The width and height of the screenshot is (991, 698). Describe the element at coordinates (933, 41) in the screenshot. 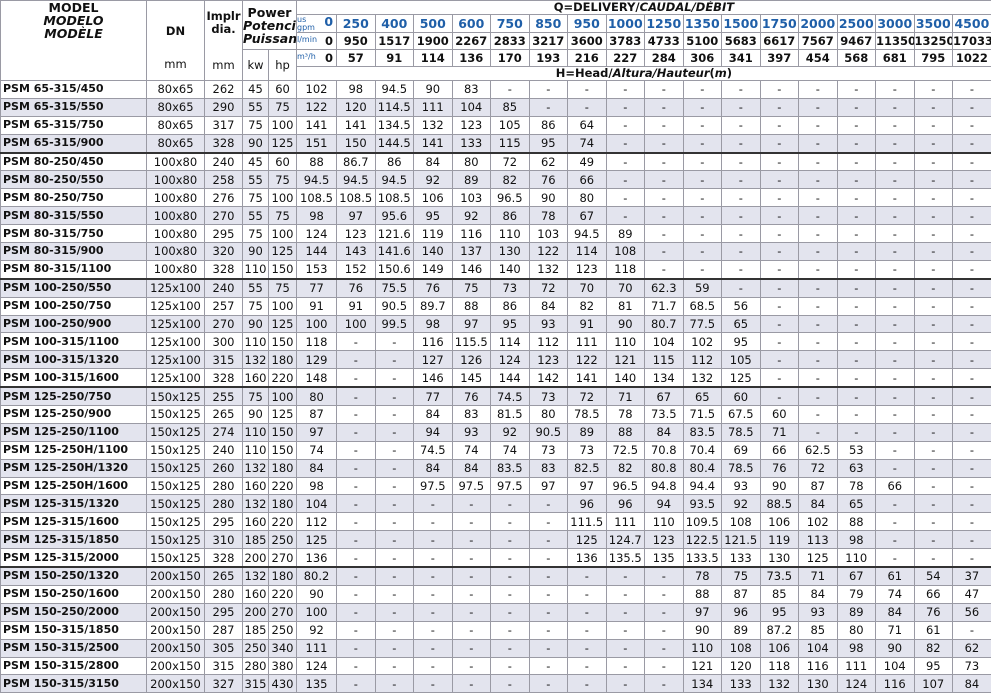

I see `flow-value: 13250` at that location.